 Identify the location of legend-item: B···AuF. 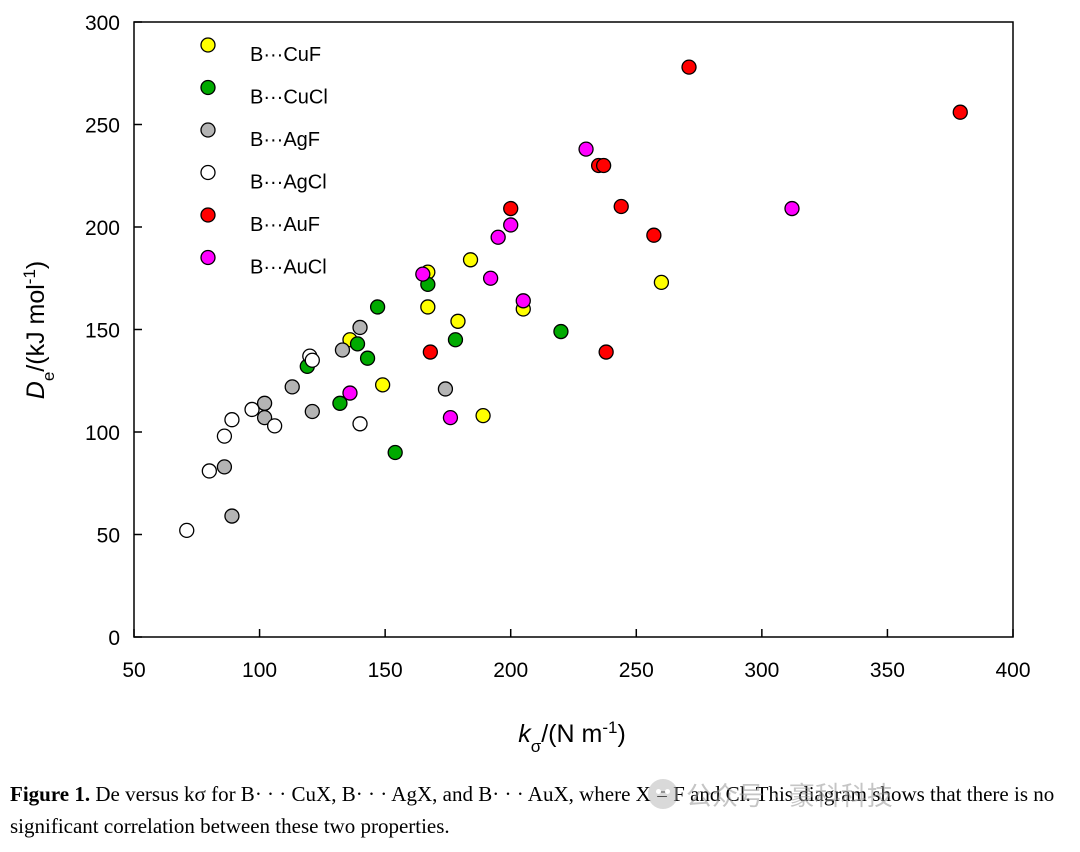
(260, 221).